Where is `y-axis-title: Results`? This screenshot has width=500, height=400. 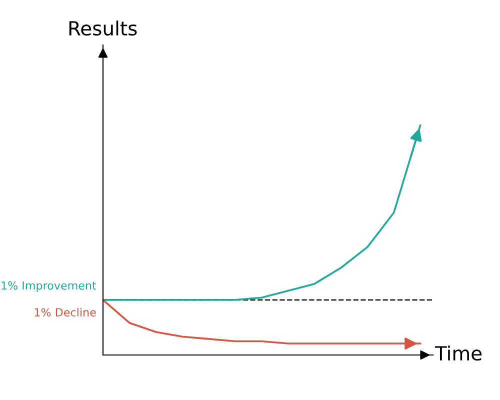
y-axis-title: Results is located at coordinates (103, 28).